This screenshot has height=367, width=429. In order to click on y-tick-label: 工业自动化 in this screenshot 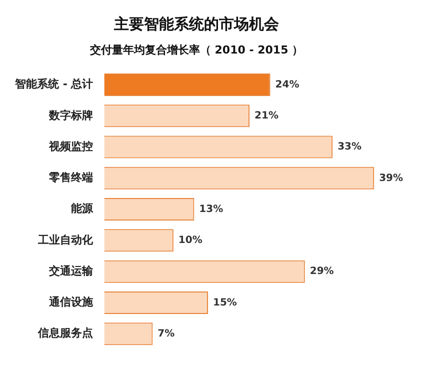, I will do `click(65, 239)`.